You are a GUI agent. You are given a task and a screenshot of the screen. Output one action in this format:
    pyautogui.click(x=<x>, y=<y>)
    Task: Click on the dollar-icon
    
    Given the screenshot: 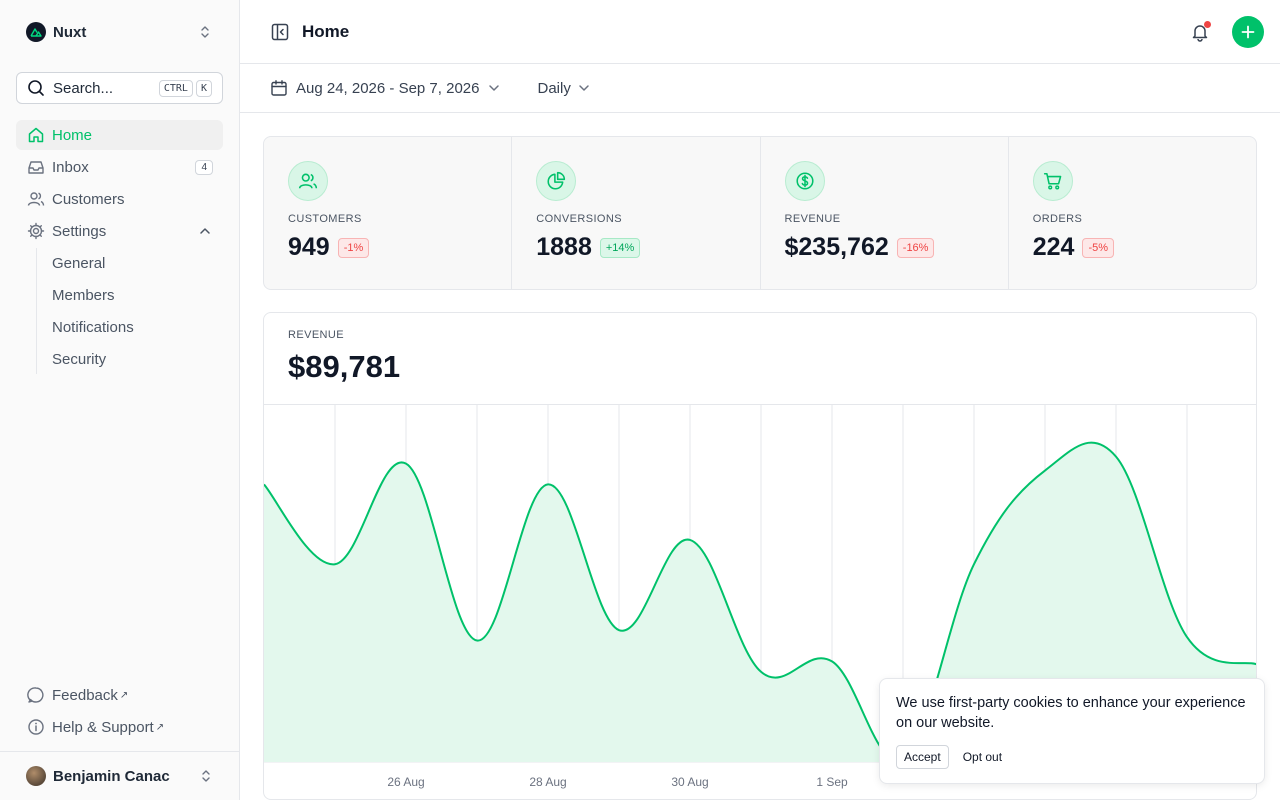 What is the action you would take?
    pyautogui.click(x=804, y=181)
    